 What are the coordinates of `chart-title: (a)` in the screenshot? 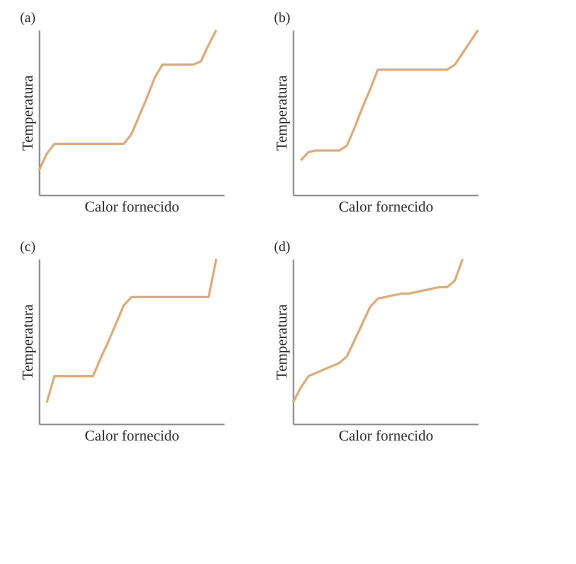 It's located at (28, 18).